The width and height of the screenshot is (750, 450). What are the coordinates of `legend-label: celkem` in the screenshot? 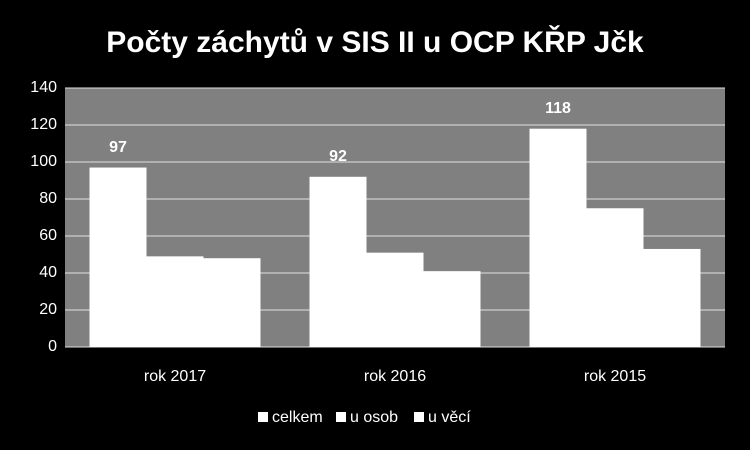 It's located at (297, 417).